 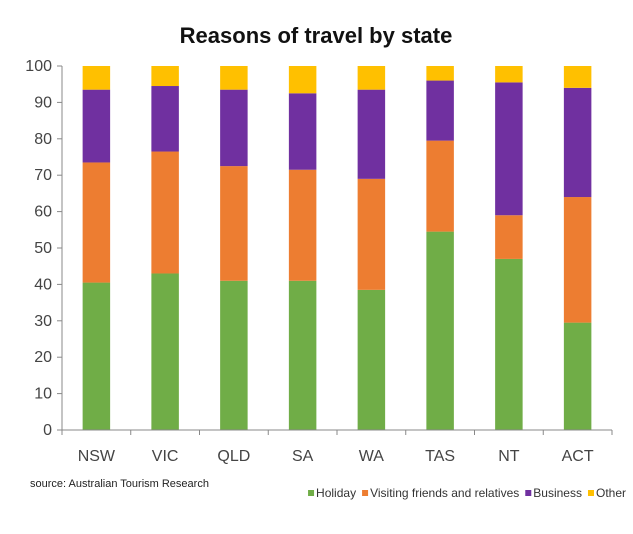 I want to click on y-tick-label: 0, so click(x=47, y=430).